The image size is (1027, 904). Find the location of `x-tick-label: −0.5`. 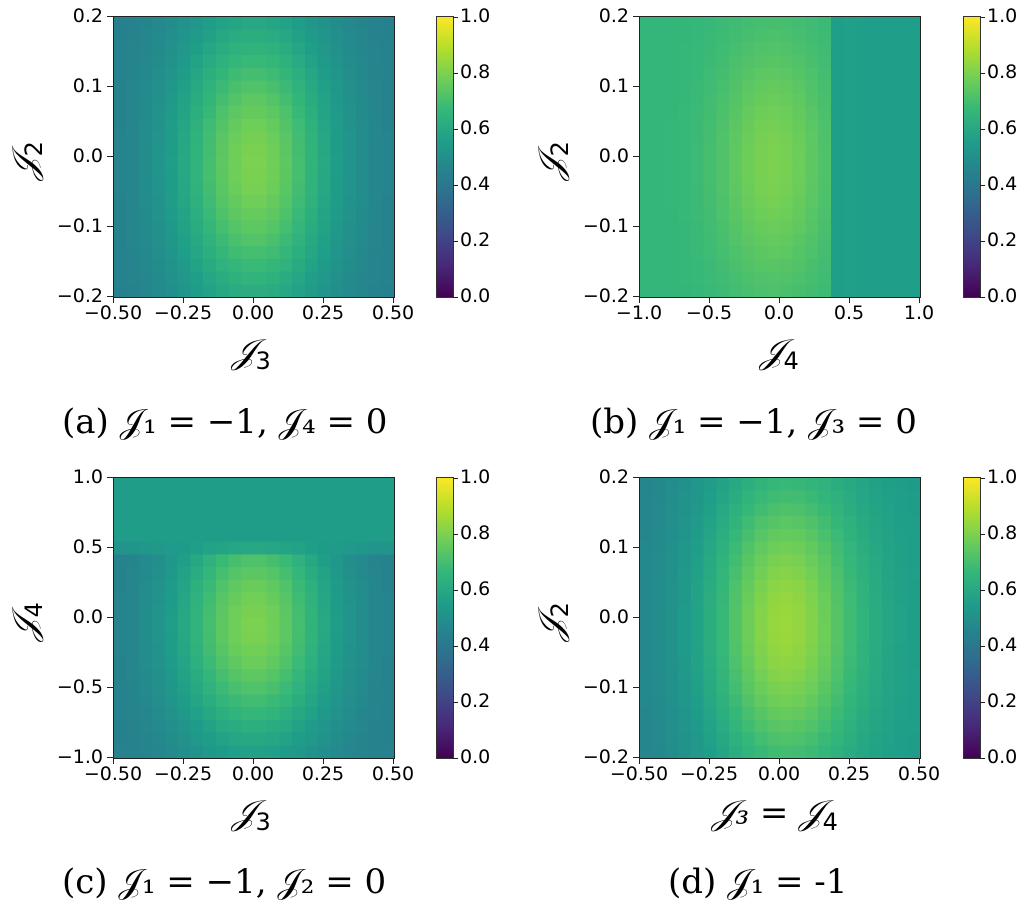

x-tick-label: −0.5 is located at coordinates (709, 313).